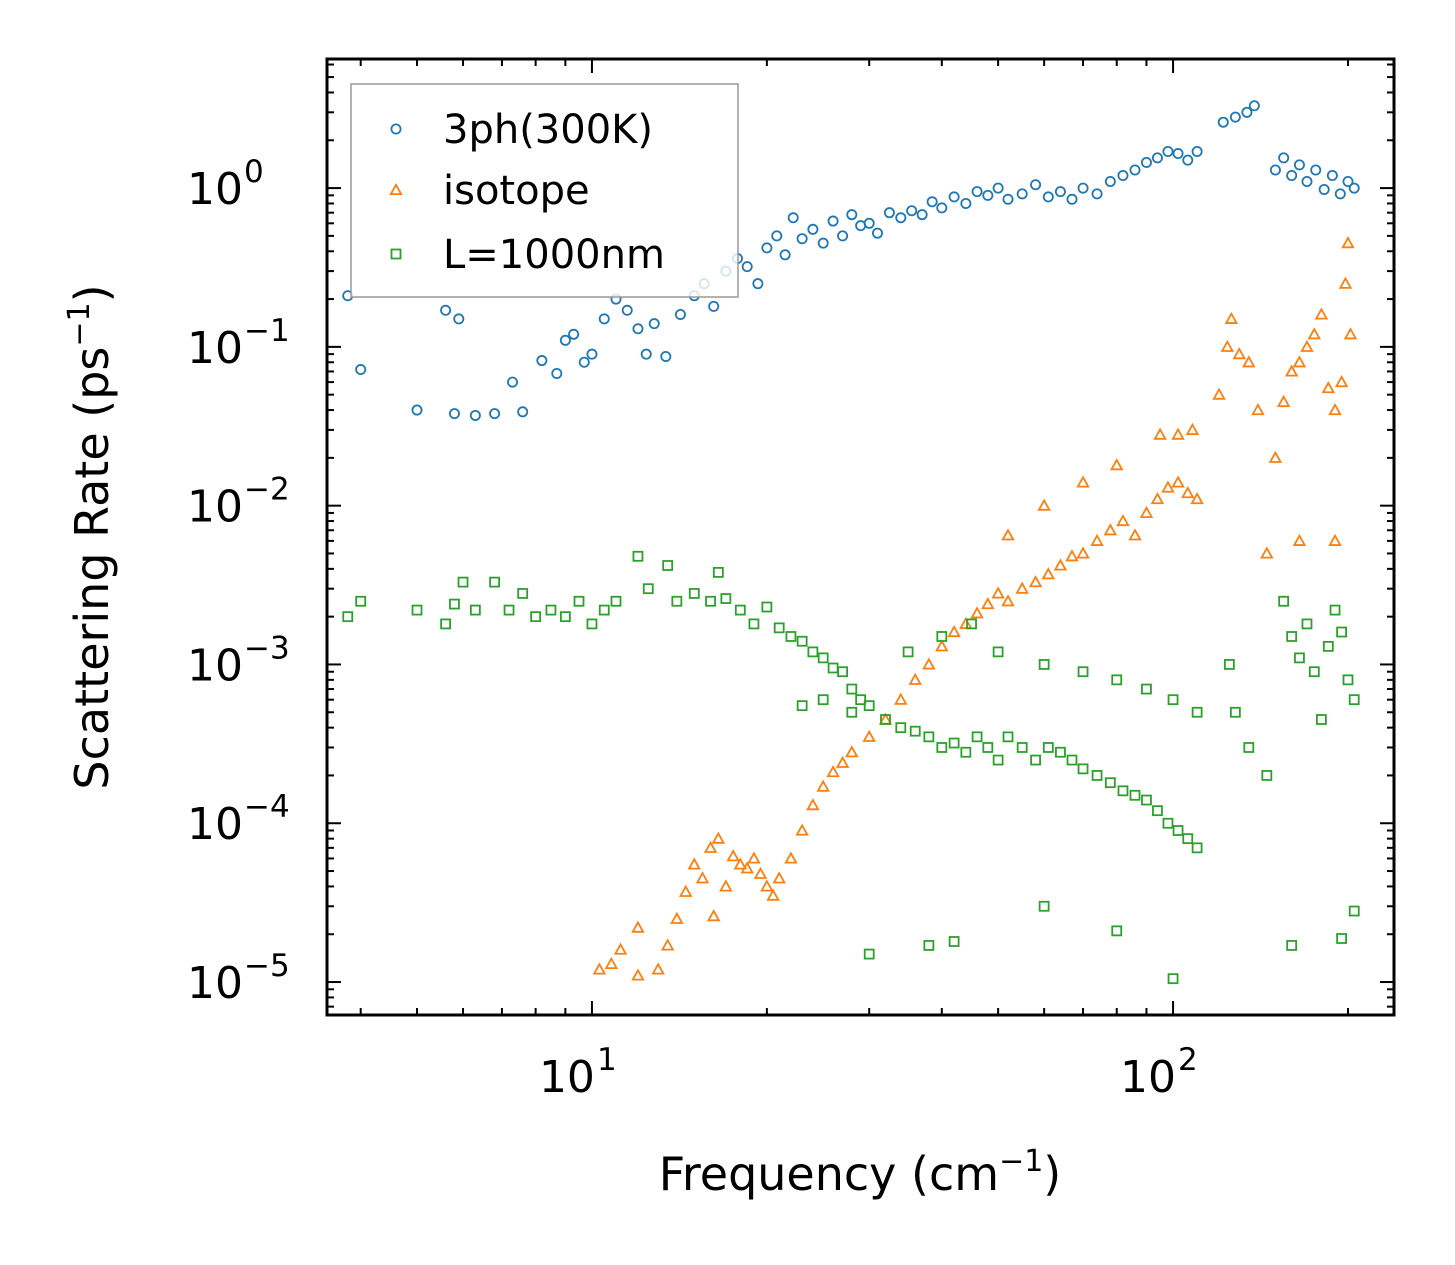 The height and width of the screenshot is (1265, 1455). What do you see at coordinates (238, 660) in the screenshot?
I see `y-tick-label: 10 −3` at bounding box center [238, 660].